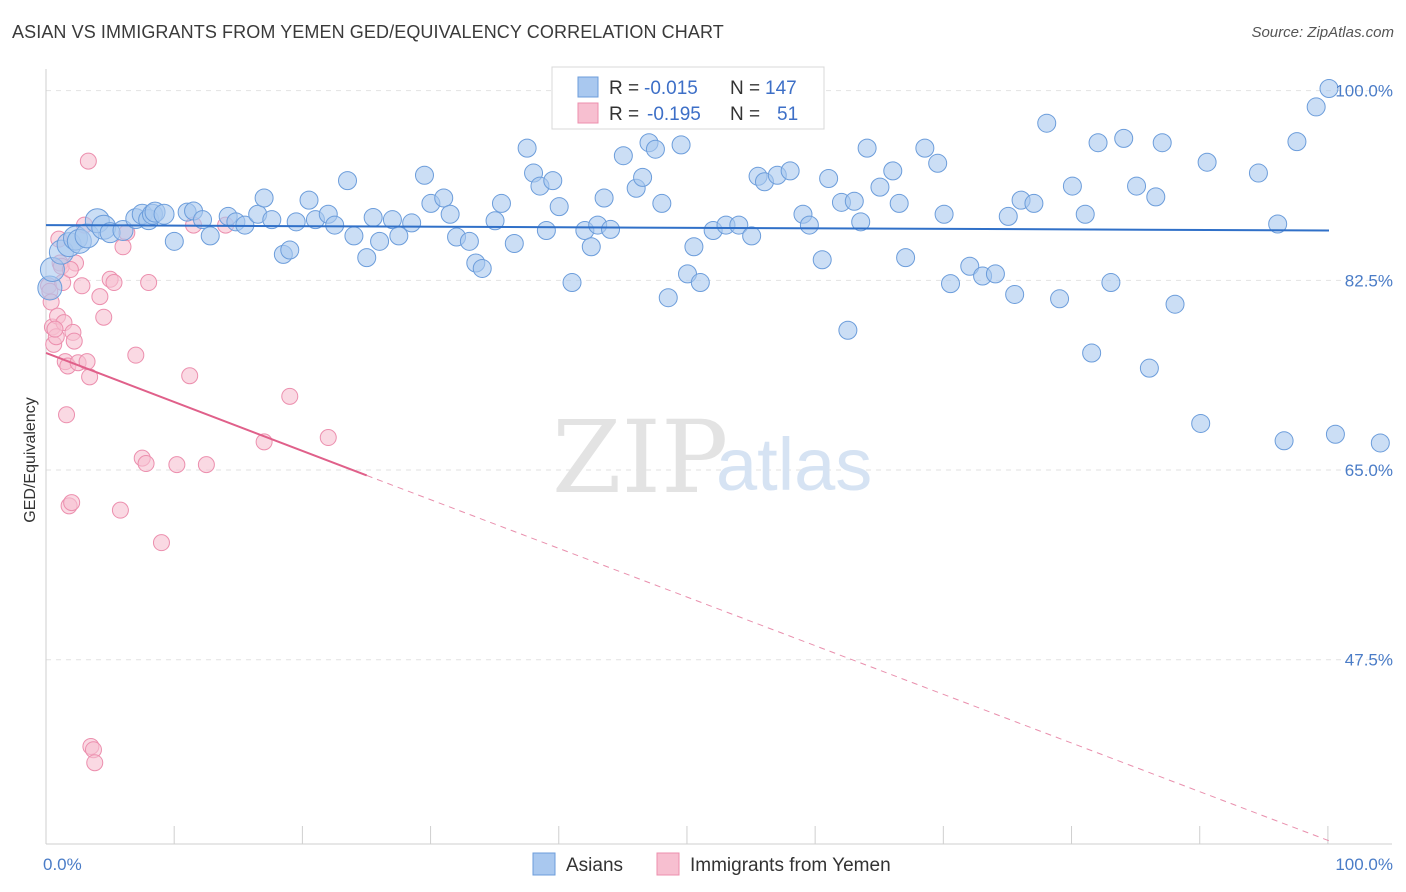  I want to click on source-label: Source: ZipAtlas.com, so click(1322, 32).